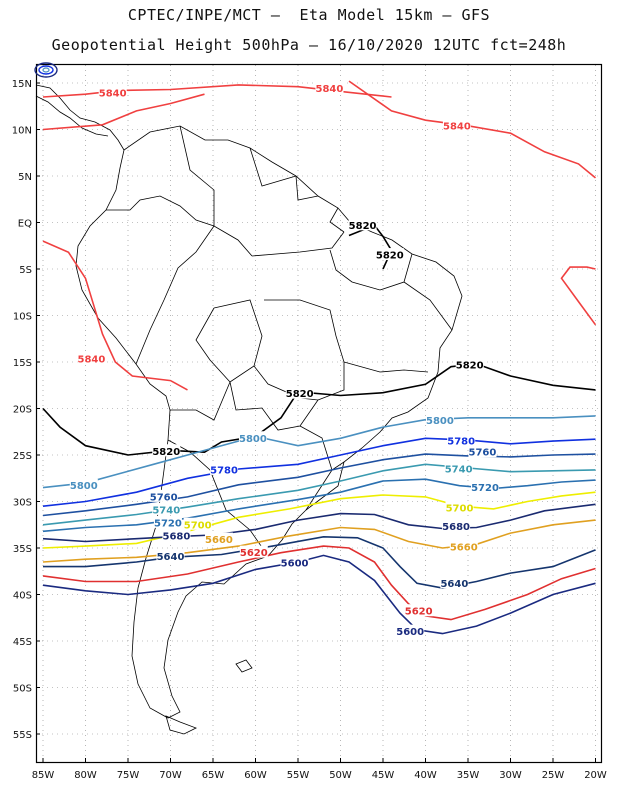 The height and width of the screenshot is (800, 618). I want to click on map-title: CPTEC/INPE/MCT – Eta Model 15km – GFS, so click(309, 15).